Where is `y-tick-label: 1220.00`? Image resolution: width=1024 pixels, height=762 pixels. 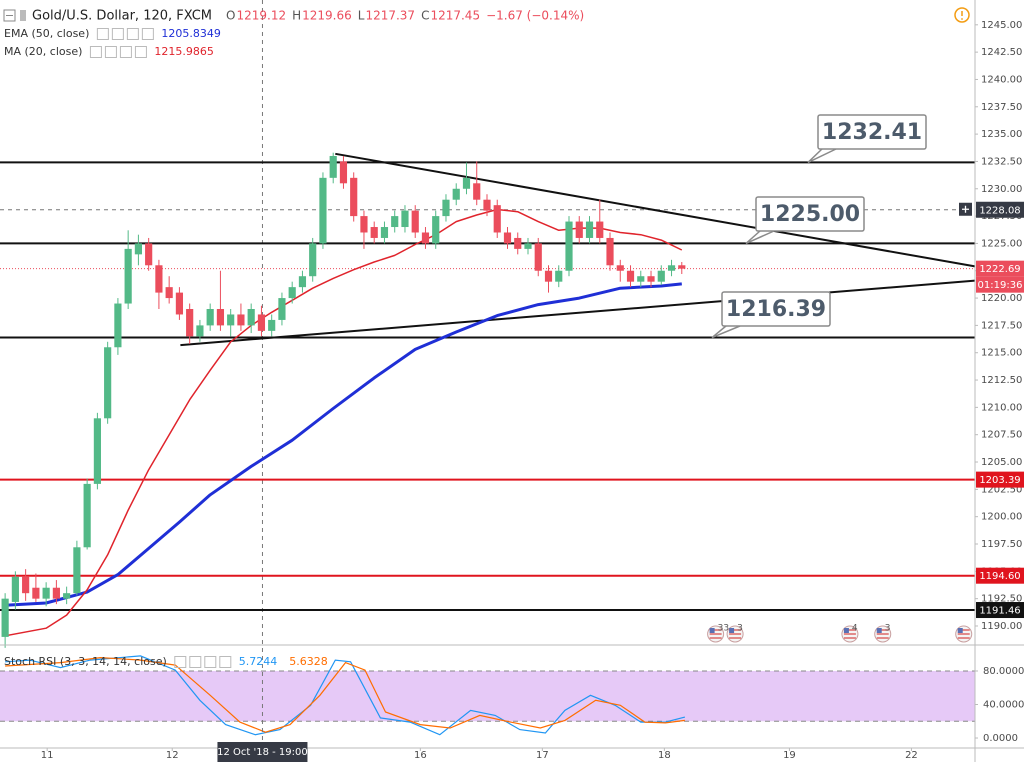
y-tick-label: 1220.00 is located at coordinates (1001, 298).